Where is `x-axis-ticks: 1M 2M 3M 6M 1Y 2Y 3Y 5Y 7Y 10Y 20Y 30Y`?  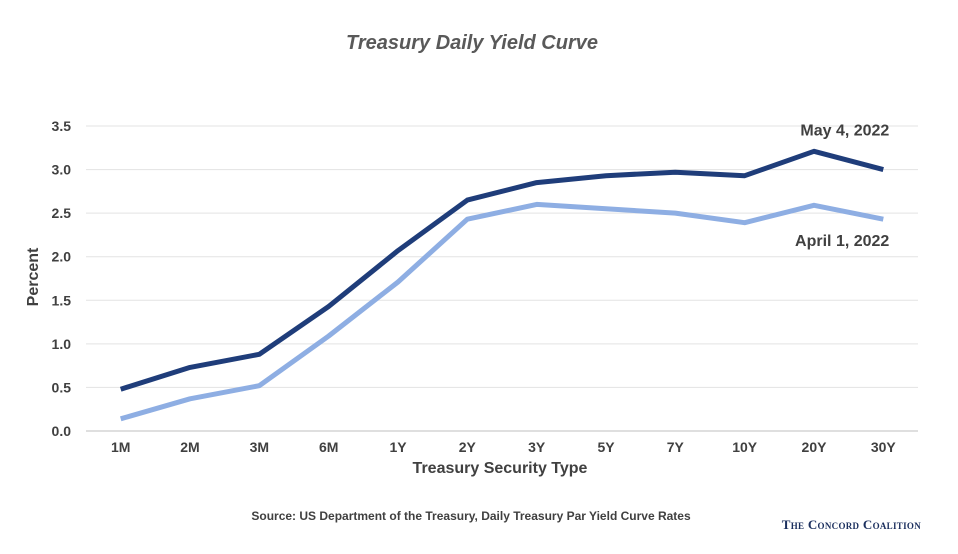 x-axis-ticks: 1M 2M 3M 6M 1Y 2Y 3Y 5Y 7Y 10Y 20Y 30Y is located at coordinates (504, 447).